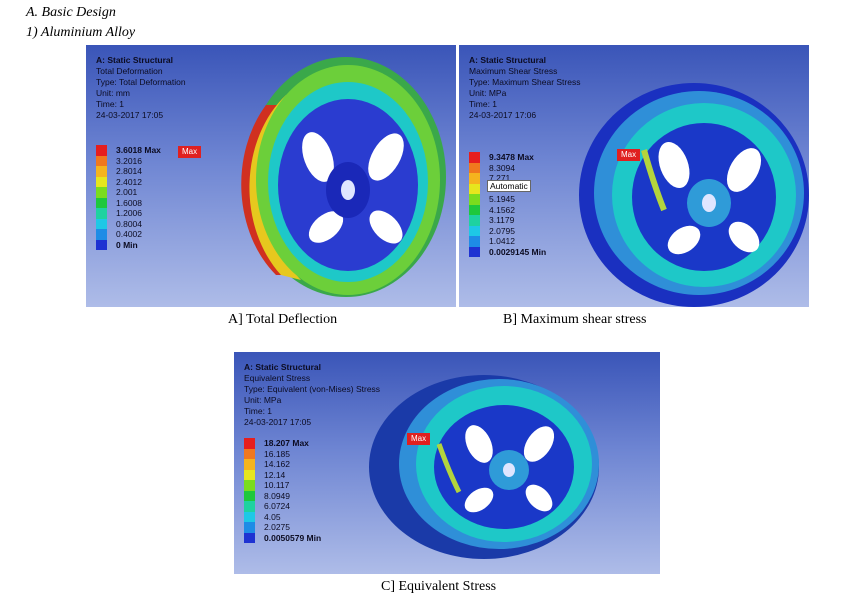  I want to click on legend-row: 8.3094, so click(507, 167).